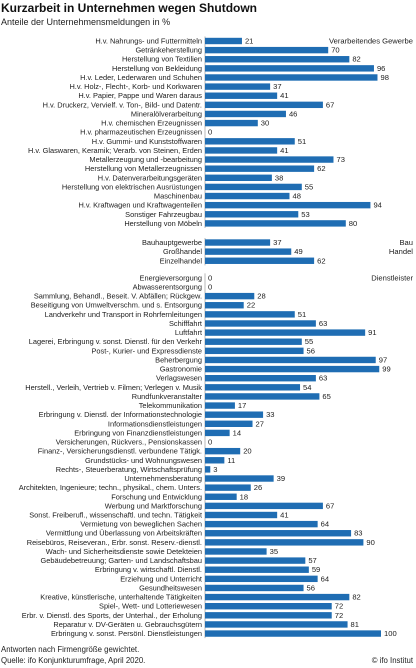 The width and height of the screenshot is (416, 668). I want to click on value-label: 73, so click(340, 159).